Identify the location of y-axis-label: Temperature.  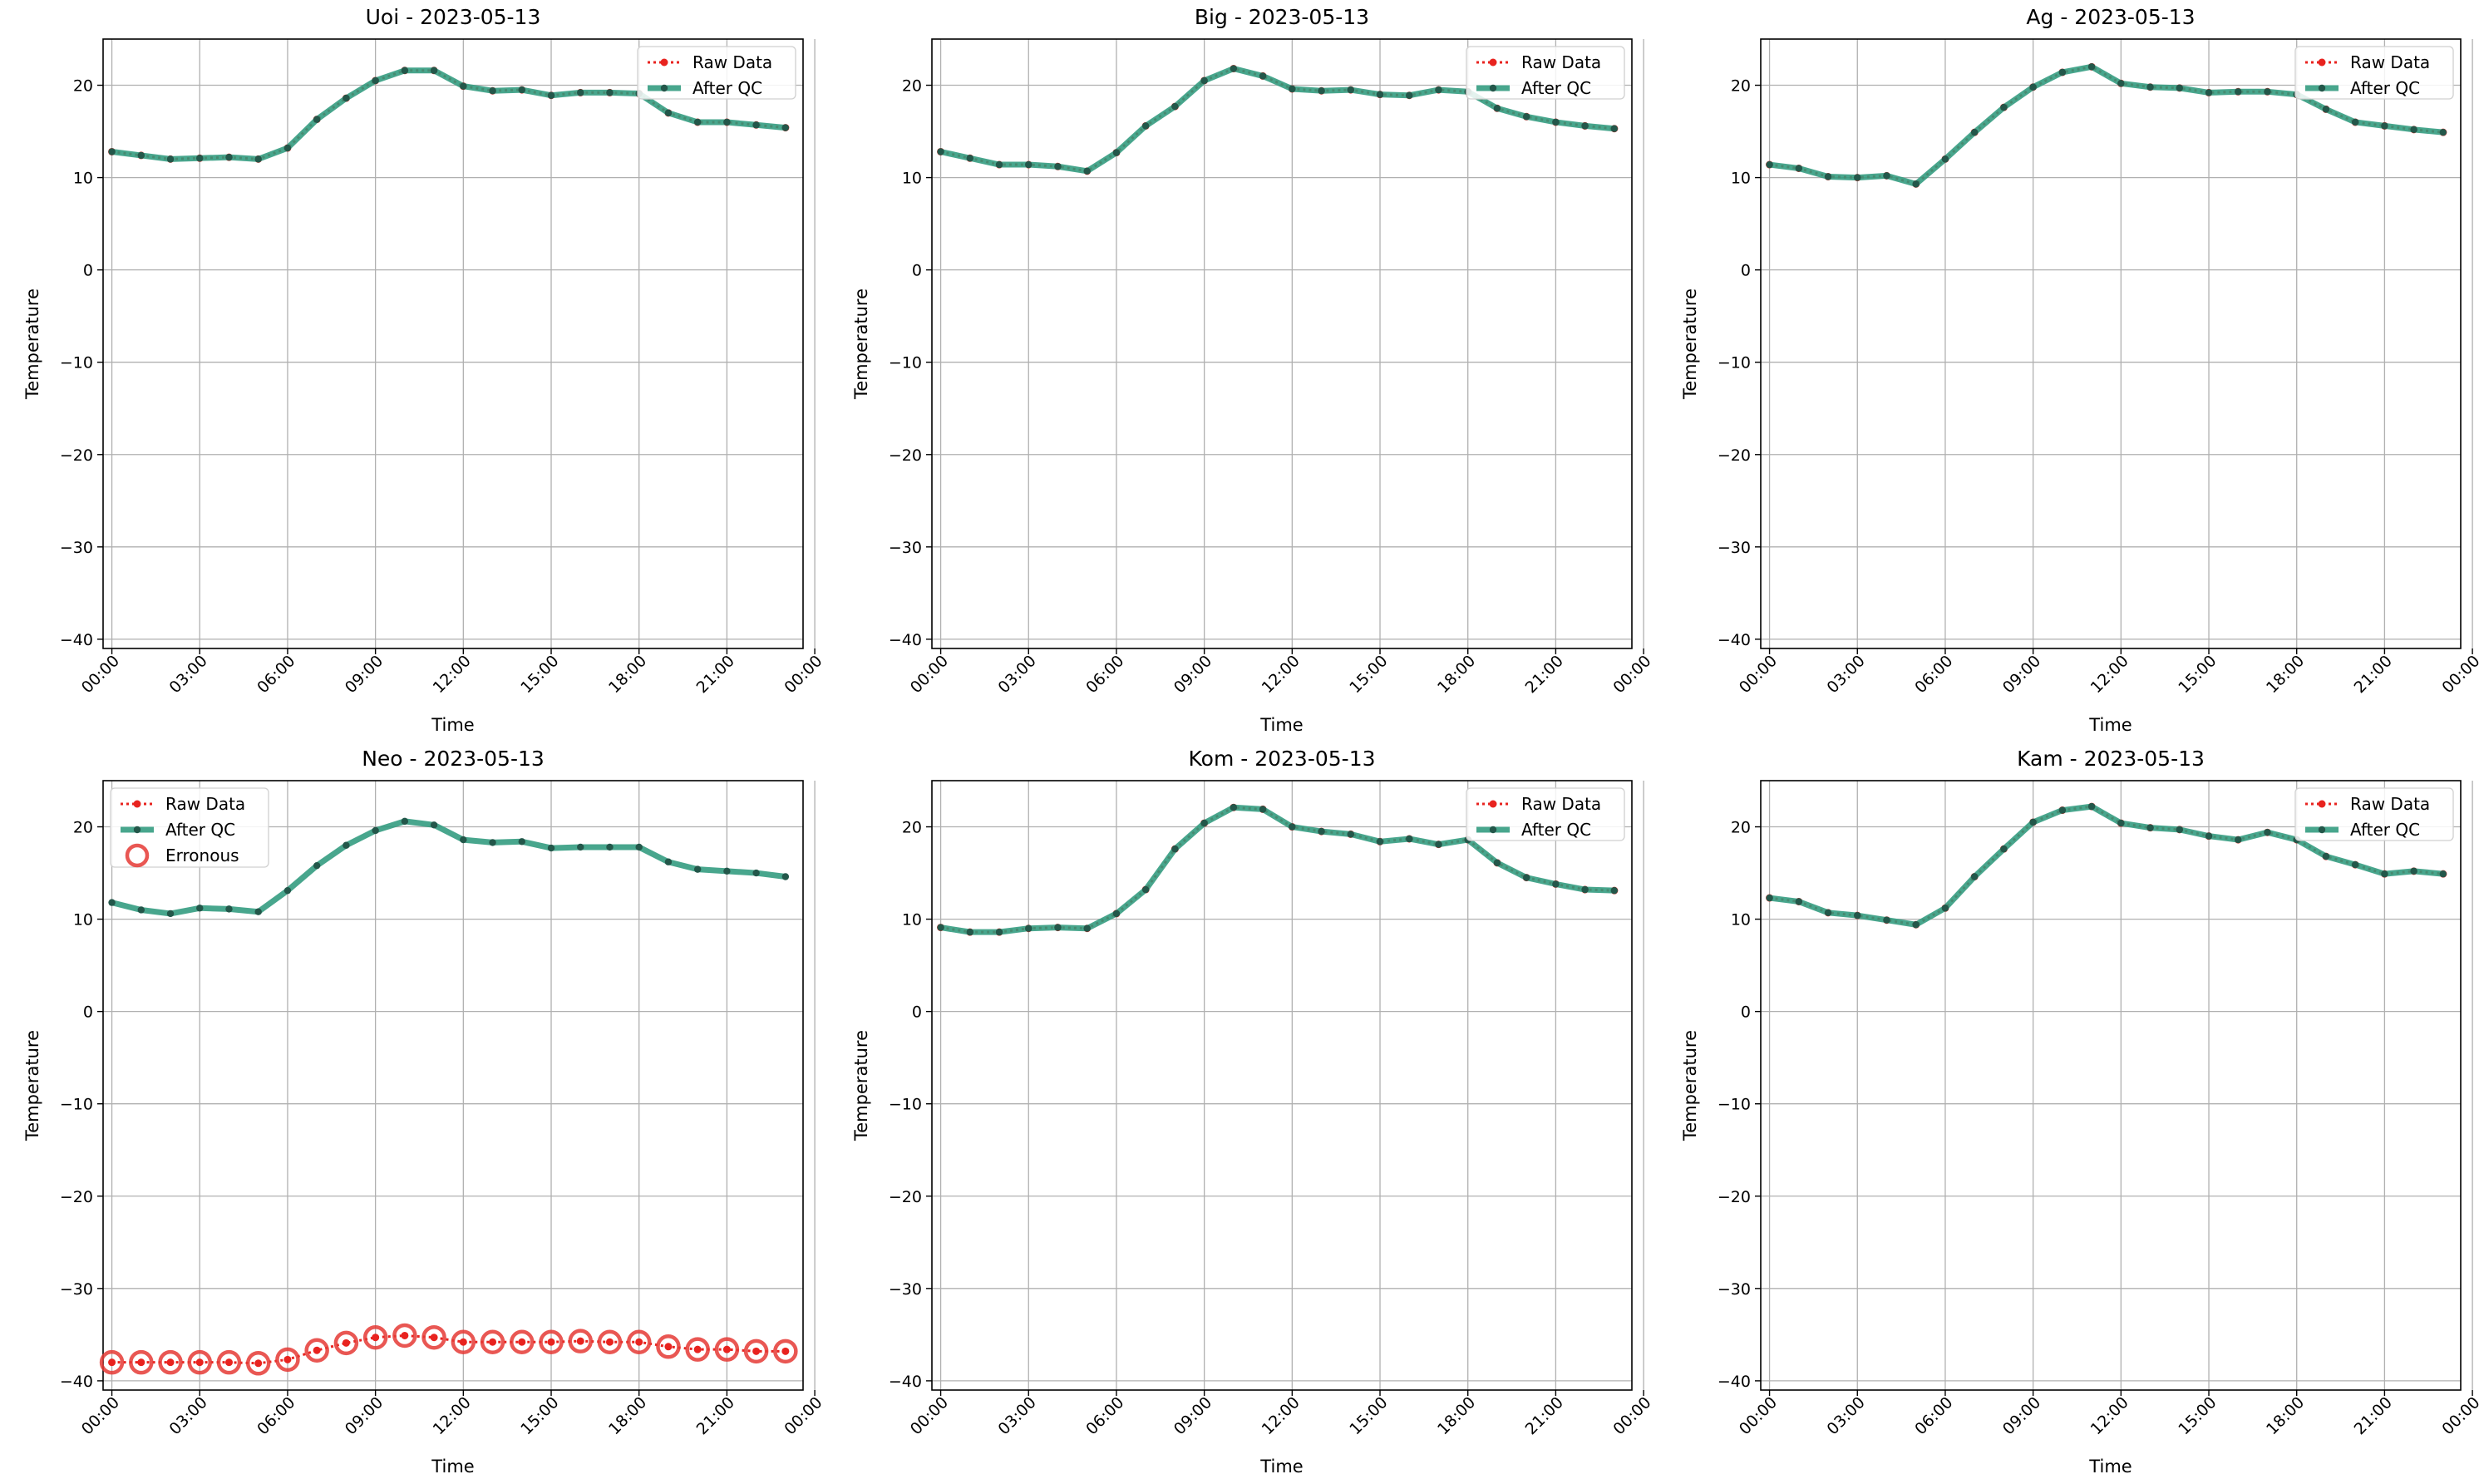
(861, 1085).